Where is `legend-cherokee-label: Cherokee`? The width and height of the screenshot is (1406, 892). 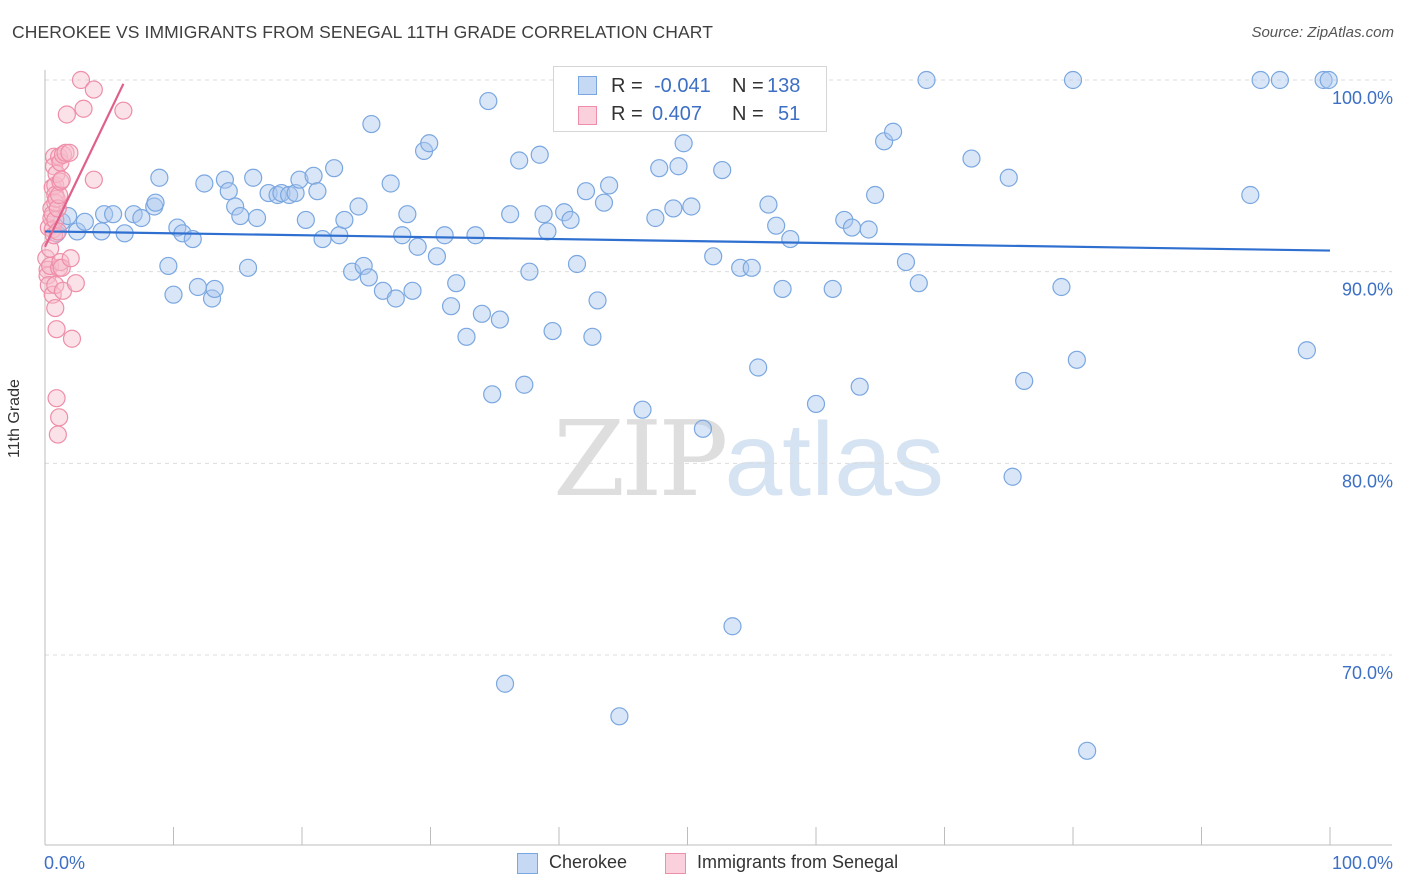
legend-cherokee-label: Cherokee is located at coordinates (588, 862).